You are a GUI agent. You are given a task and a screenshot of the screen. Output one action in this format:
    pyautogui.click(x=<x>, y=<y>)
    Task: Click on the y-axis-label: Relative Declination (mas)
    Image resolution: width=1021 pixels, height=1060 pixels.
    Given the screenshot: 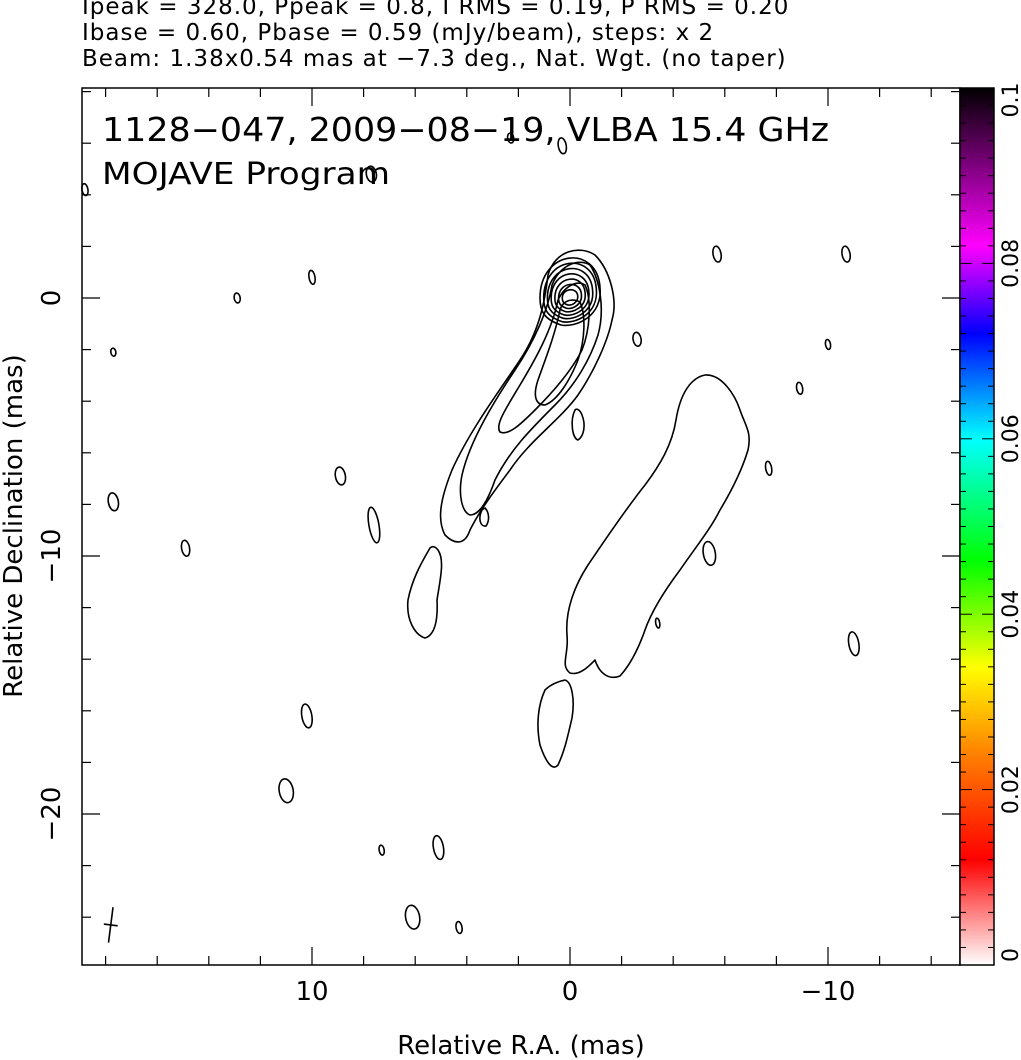 What is the action you would take?
    pyautogui.click(x=14, y=525)
    